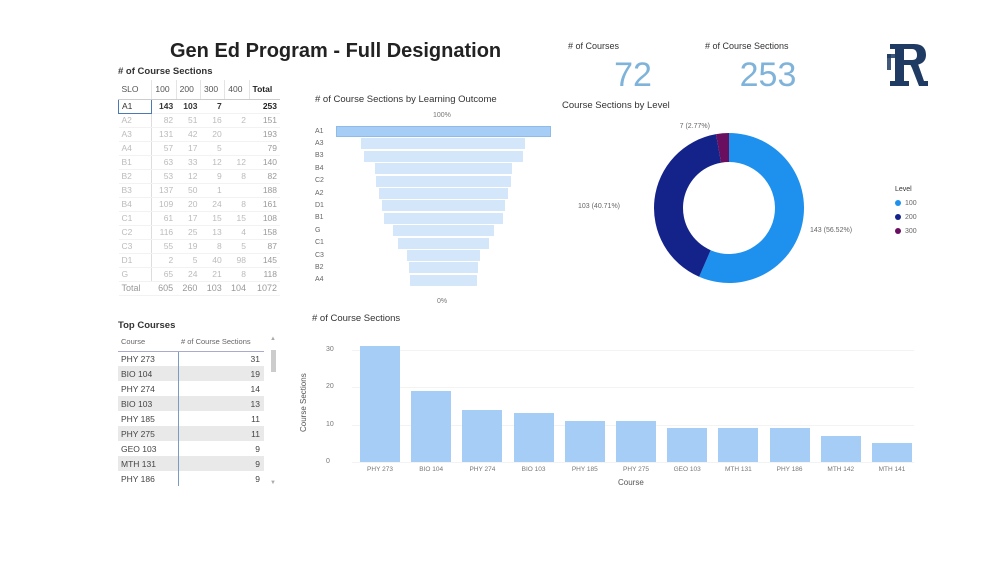 The width and height of the screenshot is (1000, 562). Describe the element at coordinates (255, 358) in the screenshot. I see `sections-cell: 31` at that location.